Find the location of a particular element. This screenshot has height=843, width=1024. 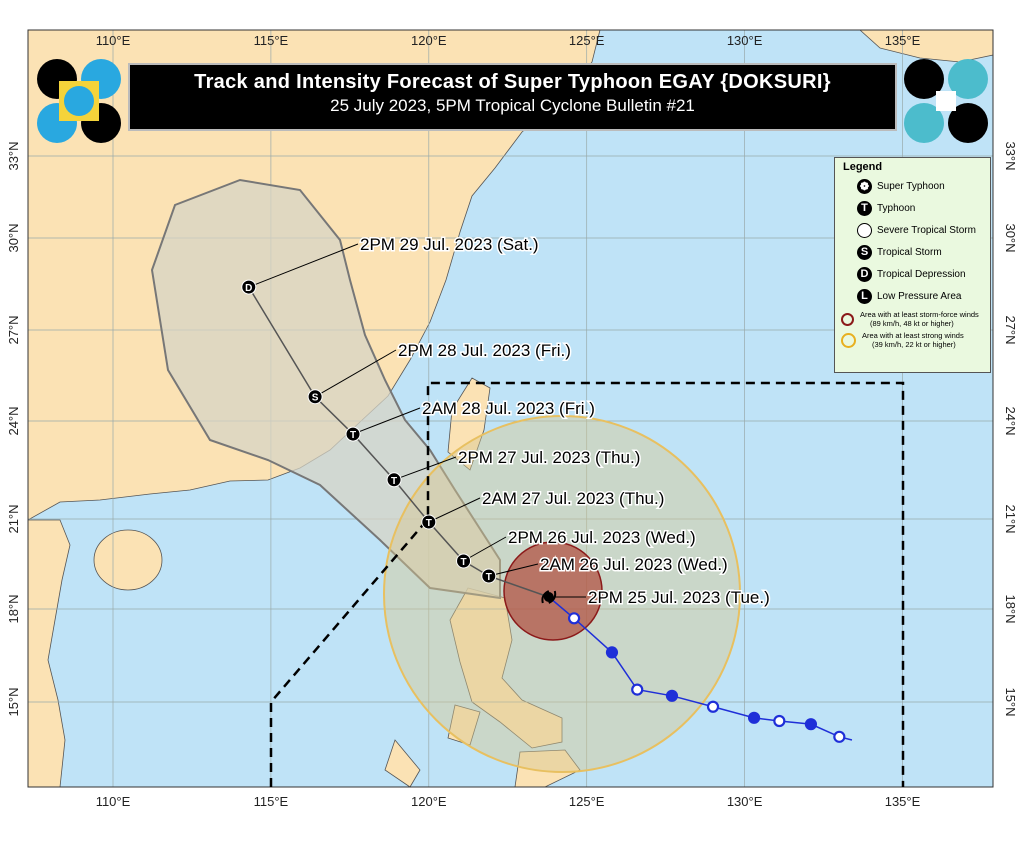

pagasa-logo is located at coordinates (79, 101).